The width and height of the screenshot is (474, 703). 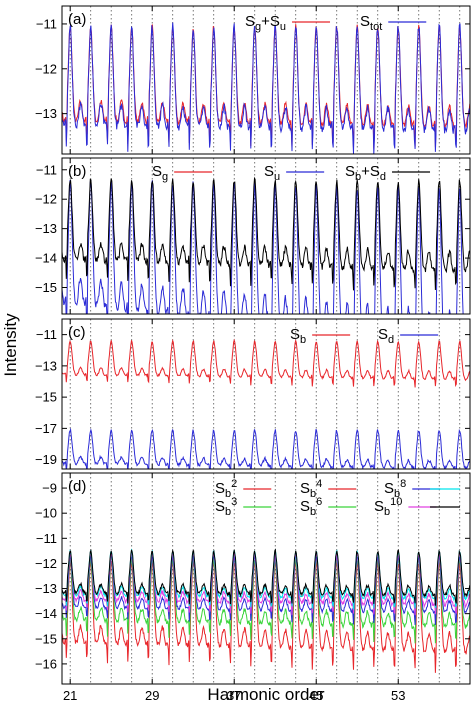 I want to click on legend-label: Su, so click(x=272, y=173).